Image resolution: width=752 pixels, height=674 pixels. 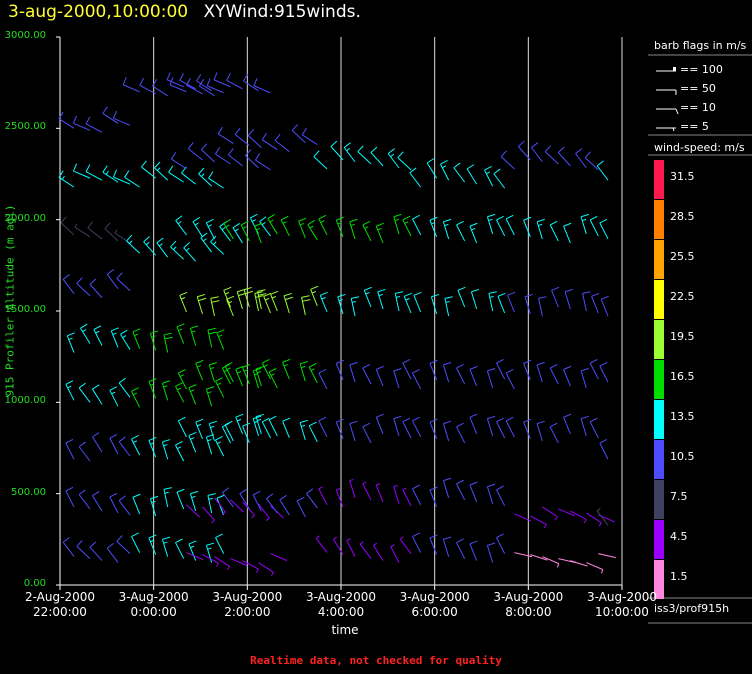 I want to click on speed-legend-label: 1.5, so click(x=679, y=576).